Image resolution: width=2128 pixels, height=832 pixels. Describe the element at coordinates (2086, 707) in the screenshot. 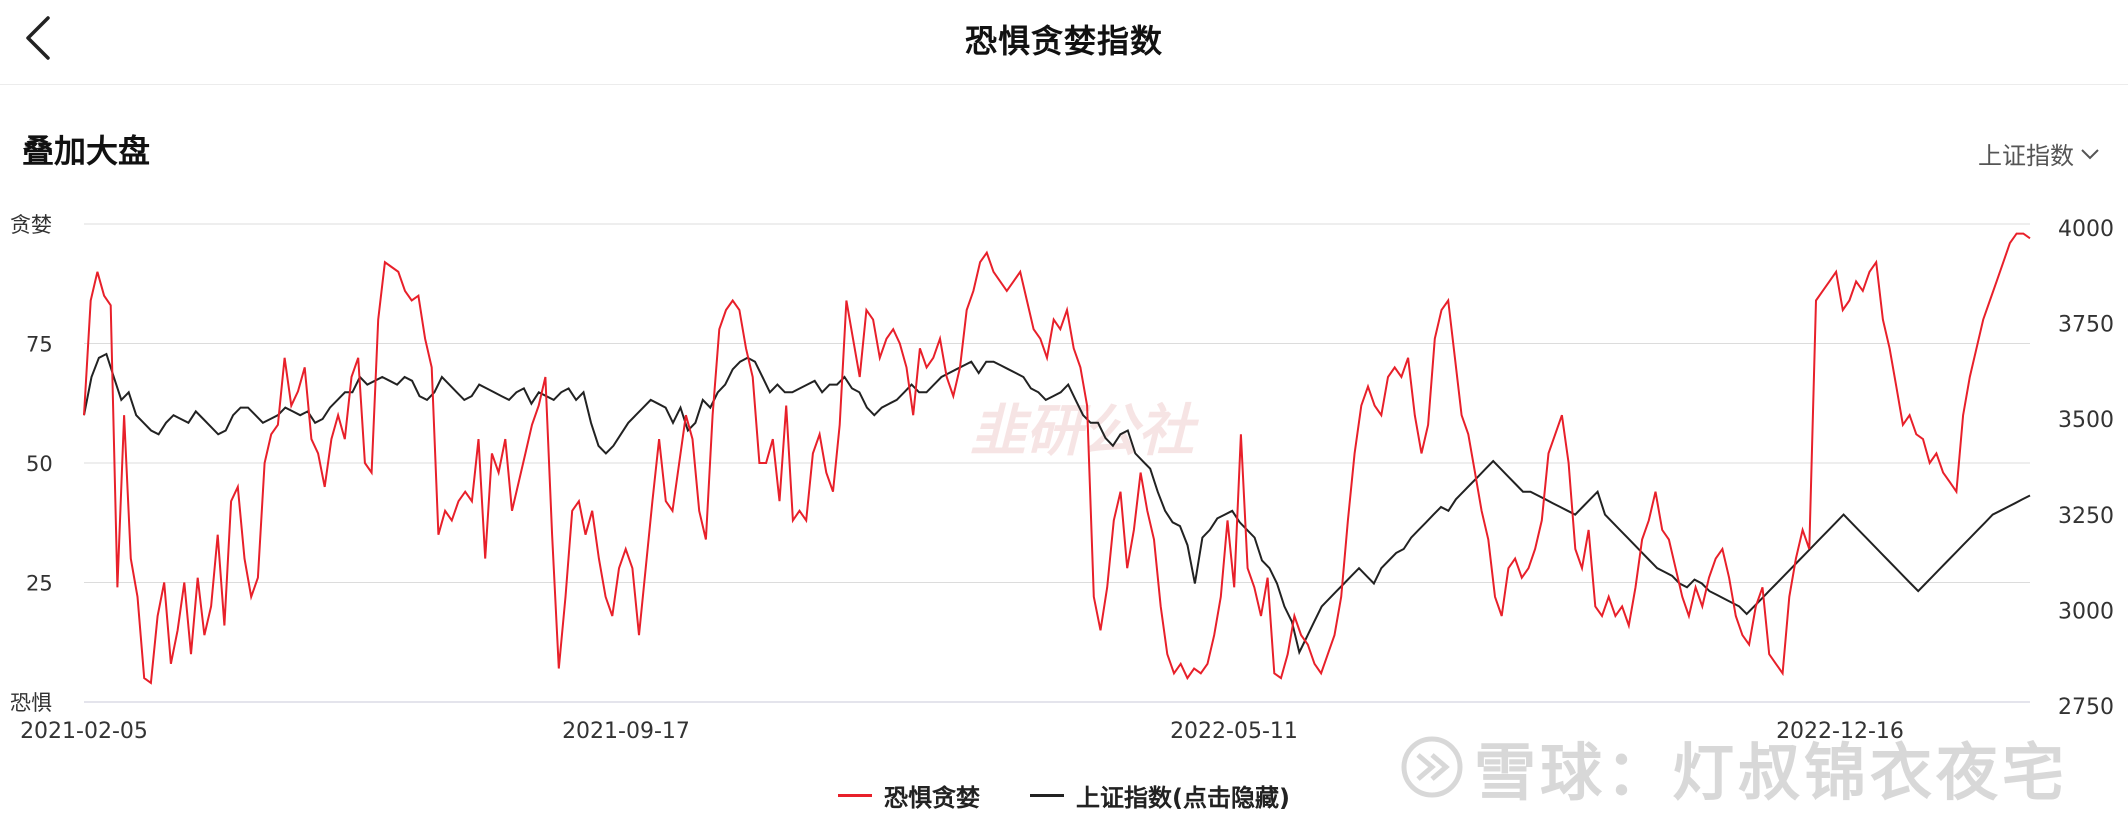

I see `right-axis-tick-label: 2750` at that location.